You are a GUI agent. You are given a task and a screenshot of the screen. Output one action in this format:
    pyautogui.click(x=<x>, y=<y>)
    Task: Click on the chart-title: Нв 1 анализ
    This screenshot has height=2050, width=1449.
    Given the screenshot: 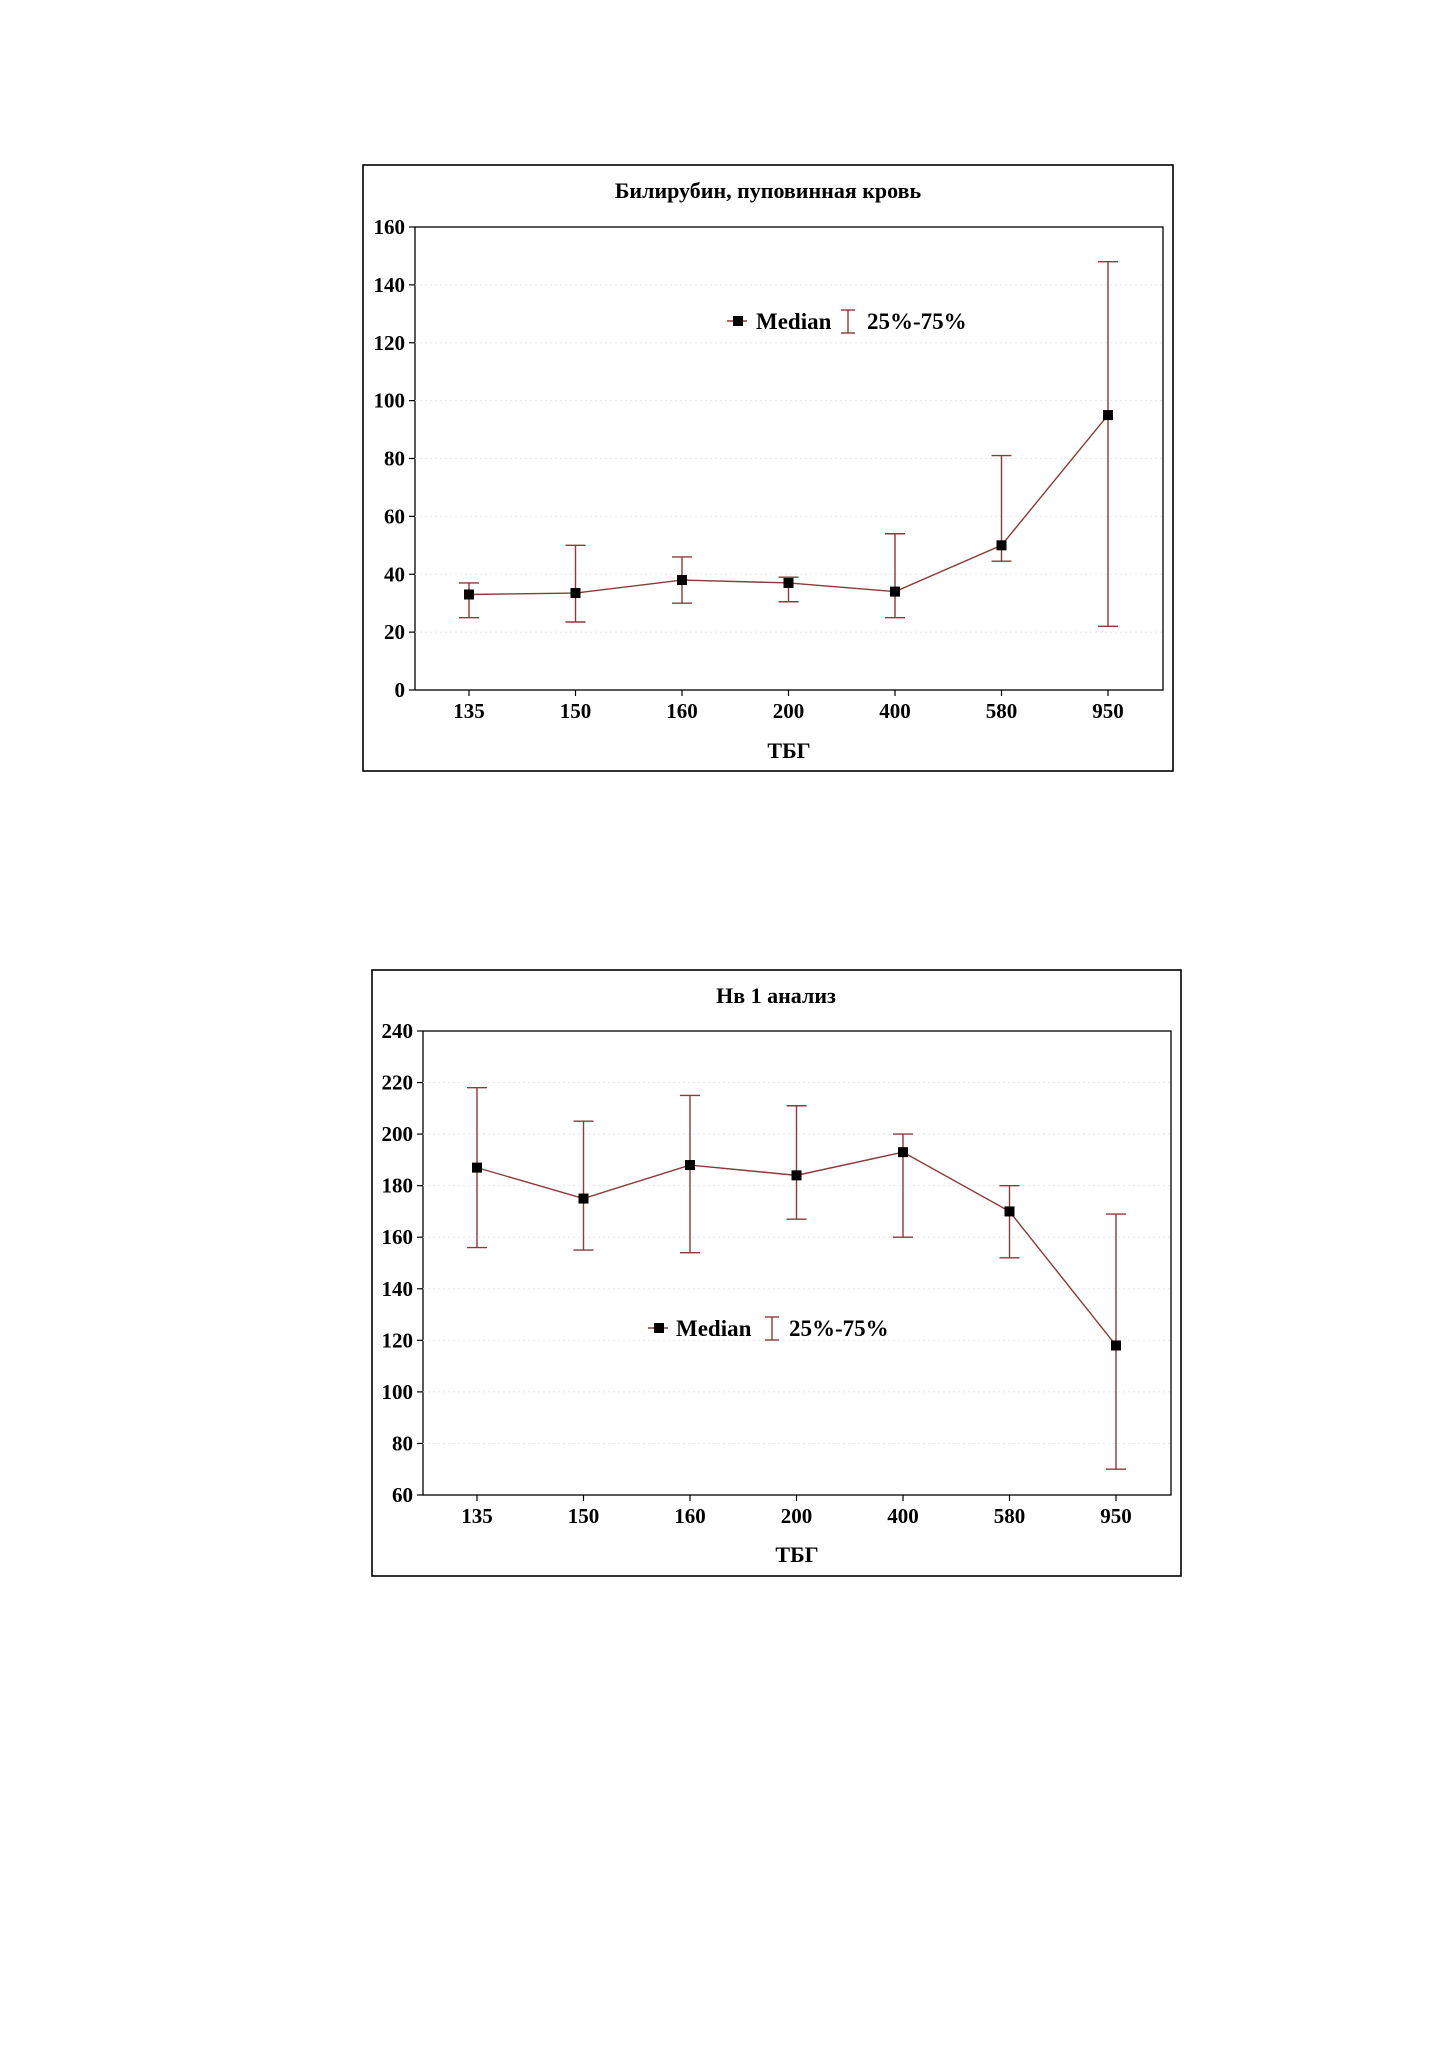 What is the action you would take?
    pyautogui.click(x=776, y=995)
    